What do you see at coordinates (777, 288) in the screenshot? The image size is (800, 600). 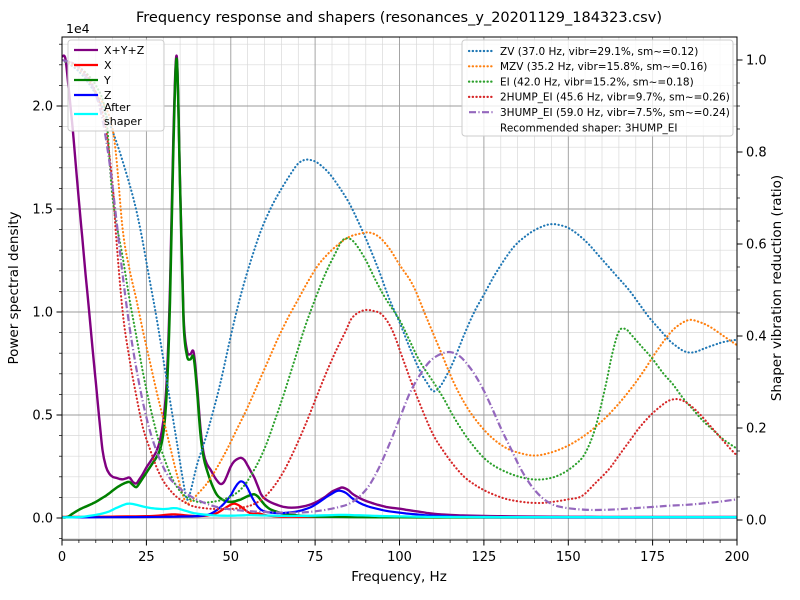 I see `y-right-axis-label: Shaper vibration reduction (ratio)` at bounding box center [777, 288].